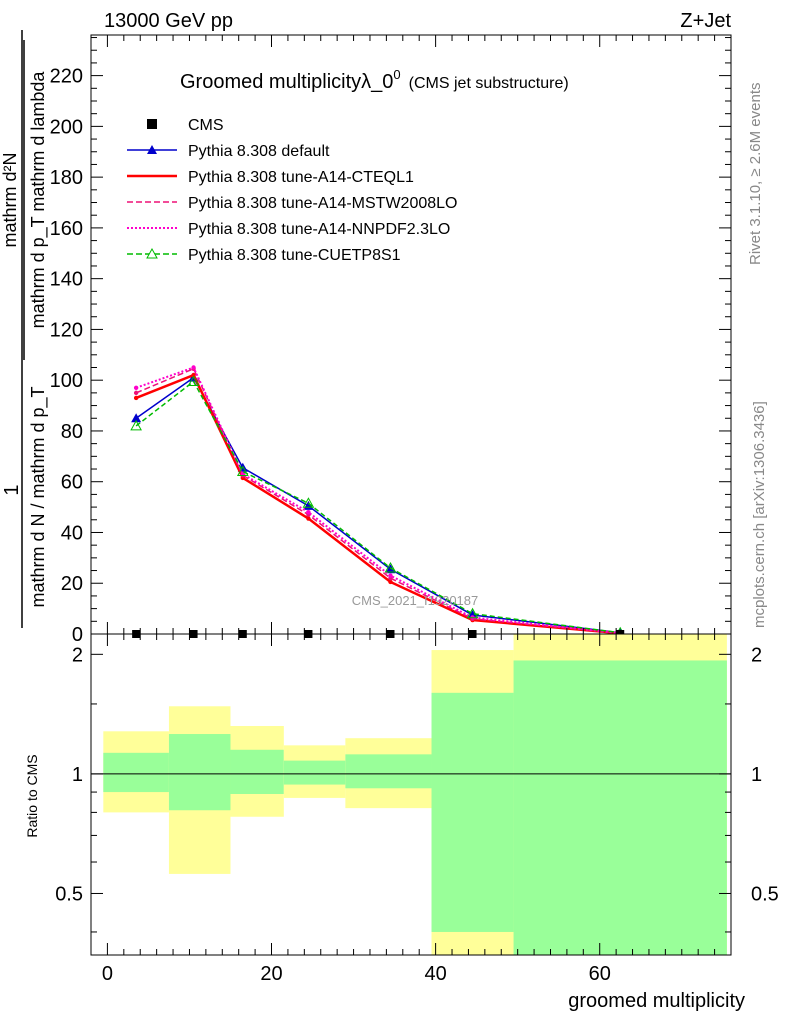  I want to click on legend-label: Pythia 8.308 tune-CUETP8S1, so click(294, 255).